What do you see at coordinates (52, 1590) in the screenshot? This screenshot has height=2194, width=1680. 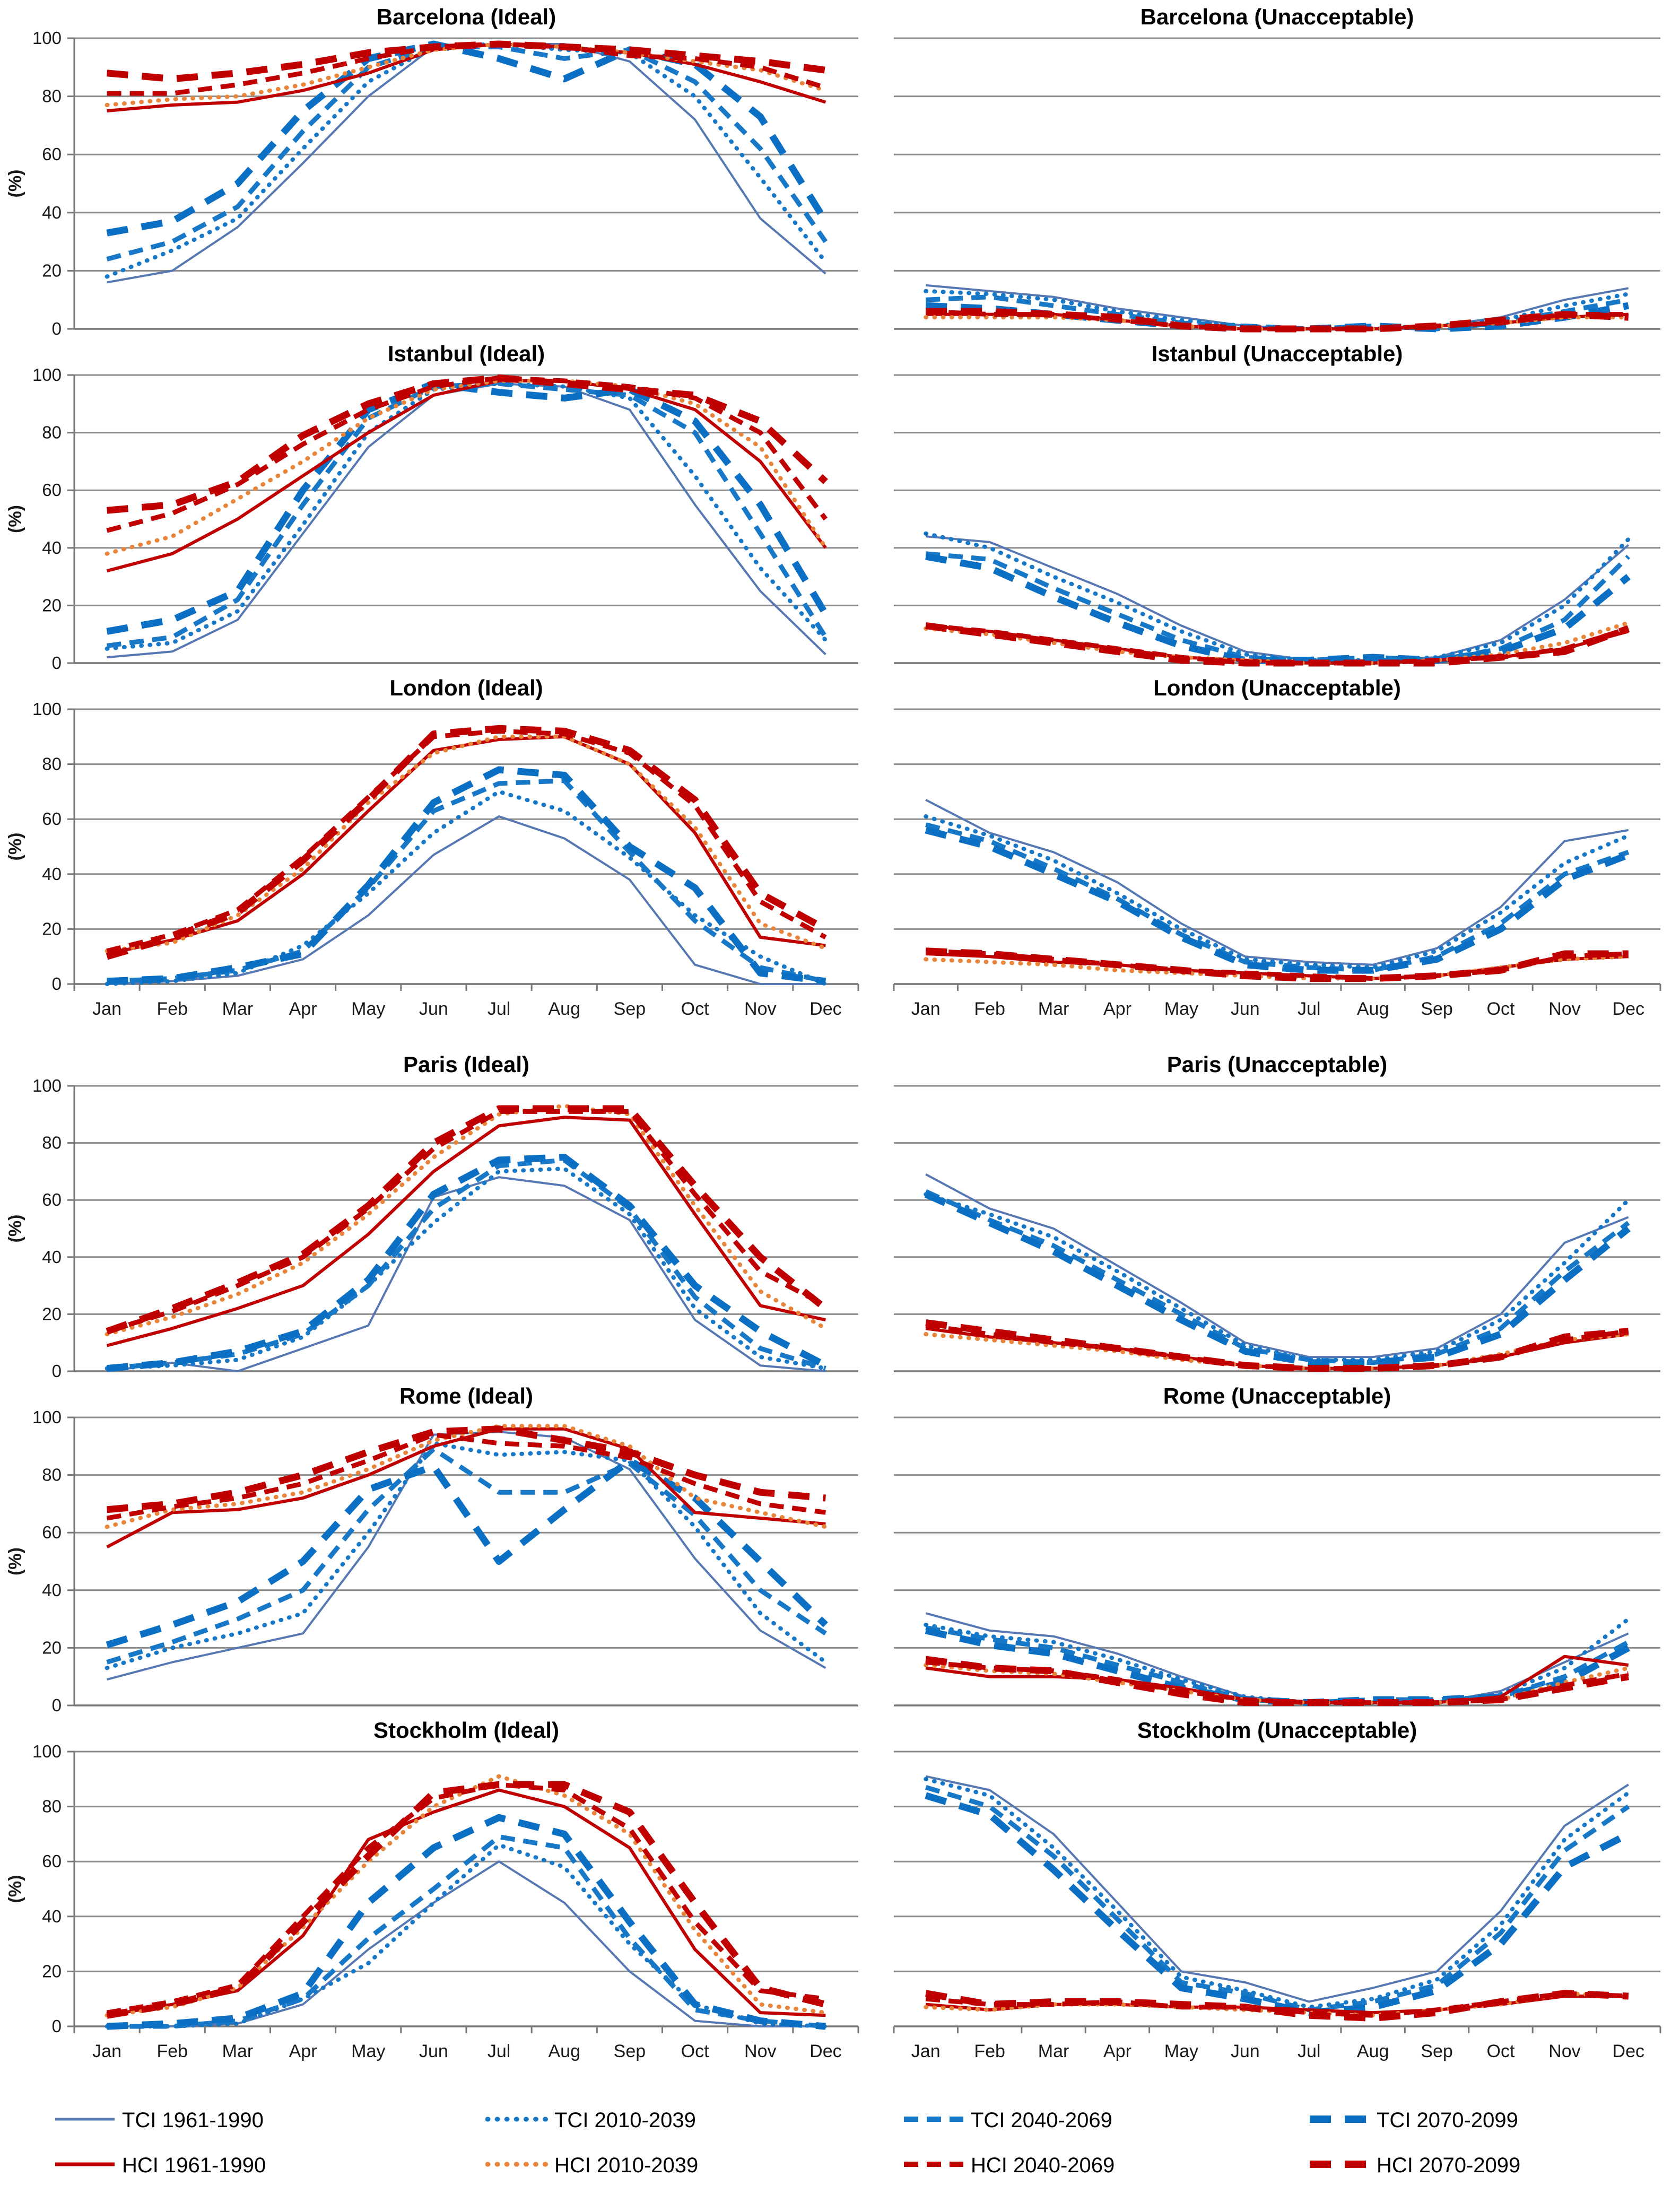 I see `axis-label: 40` at bounding box center [52, 1590].